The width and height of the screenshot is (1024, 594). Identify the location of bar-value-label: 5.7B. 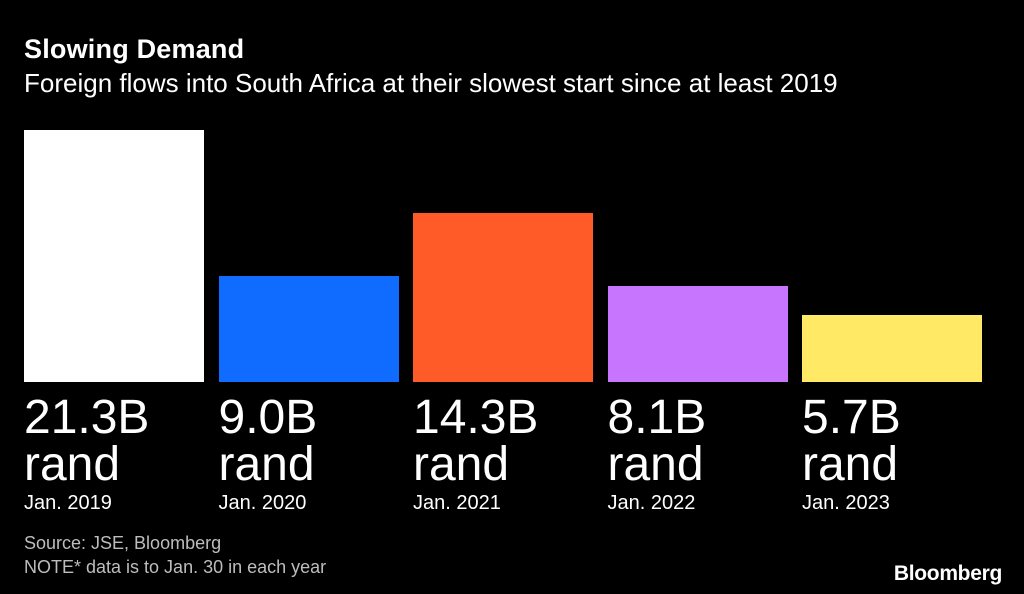
(851, 417).